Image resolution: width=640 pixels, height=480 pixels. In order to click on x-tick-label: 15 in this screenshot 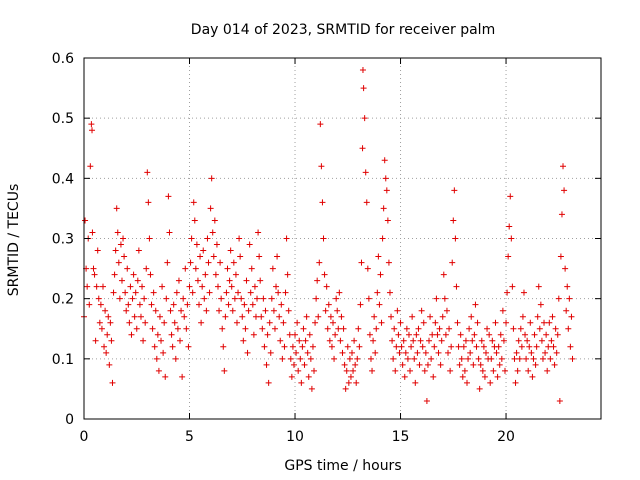, I will do `click(401, 437)`.